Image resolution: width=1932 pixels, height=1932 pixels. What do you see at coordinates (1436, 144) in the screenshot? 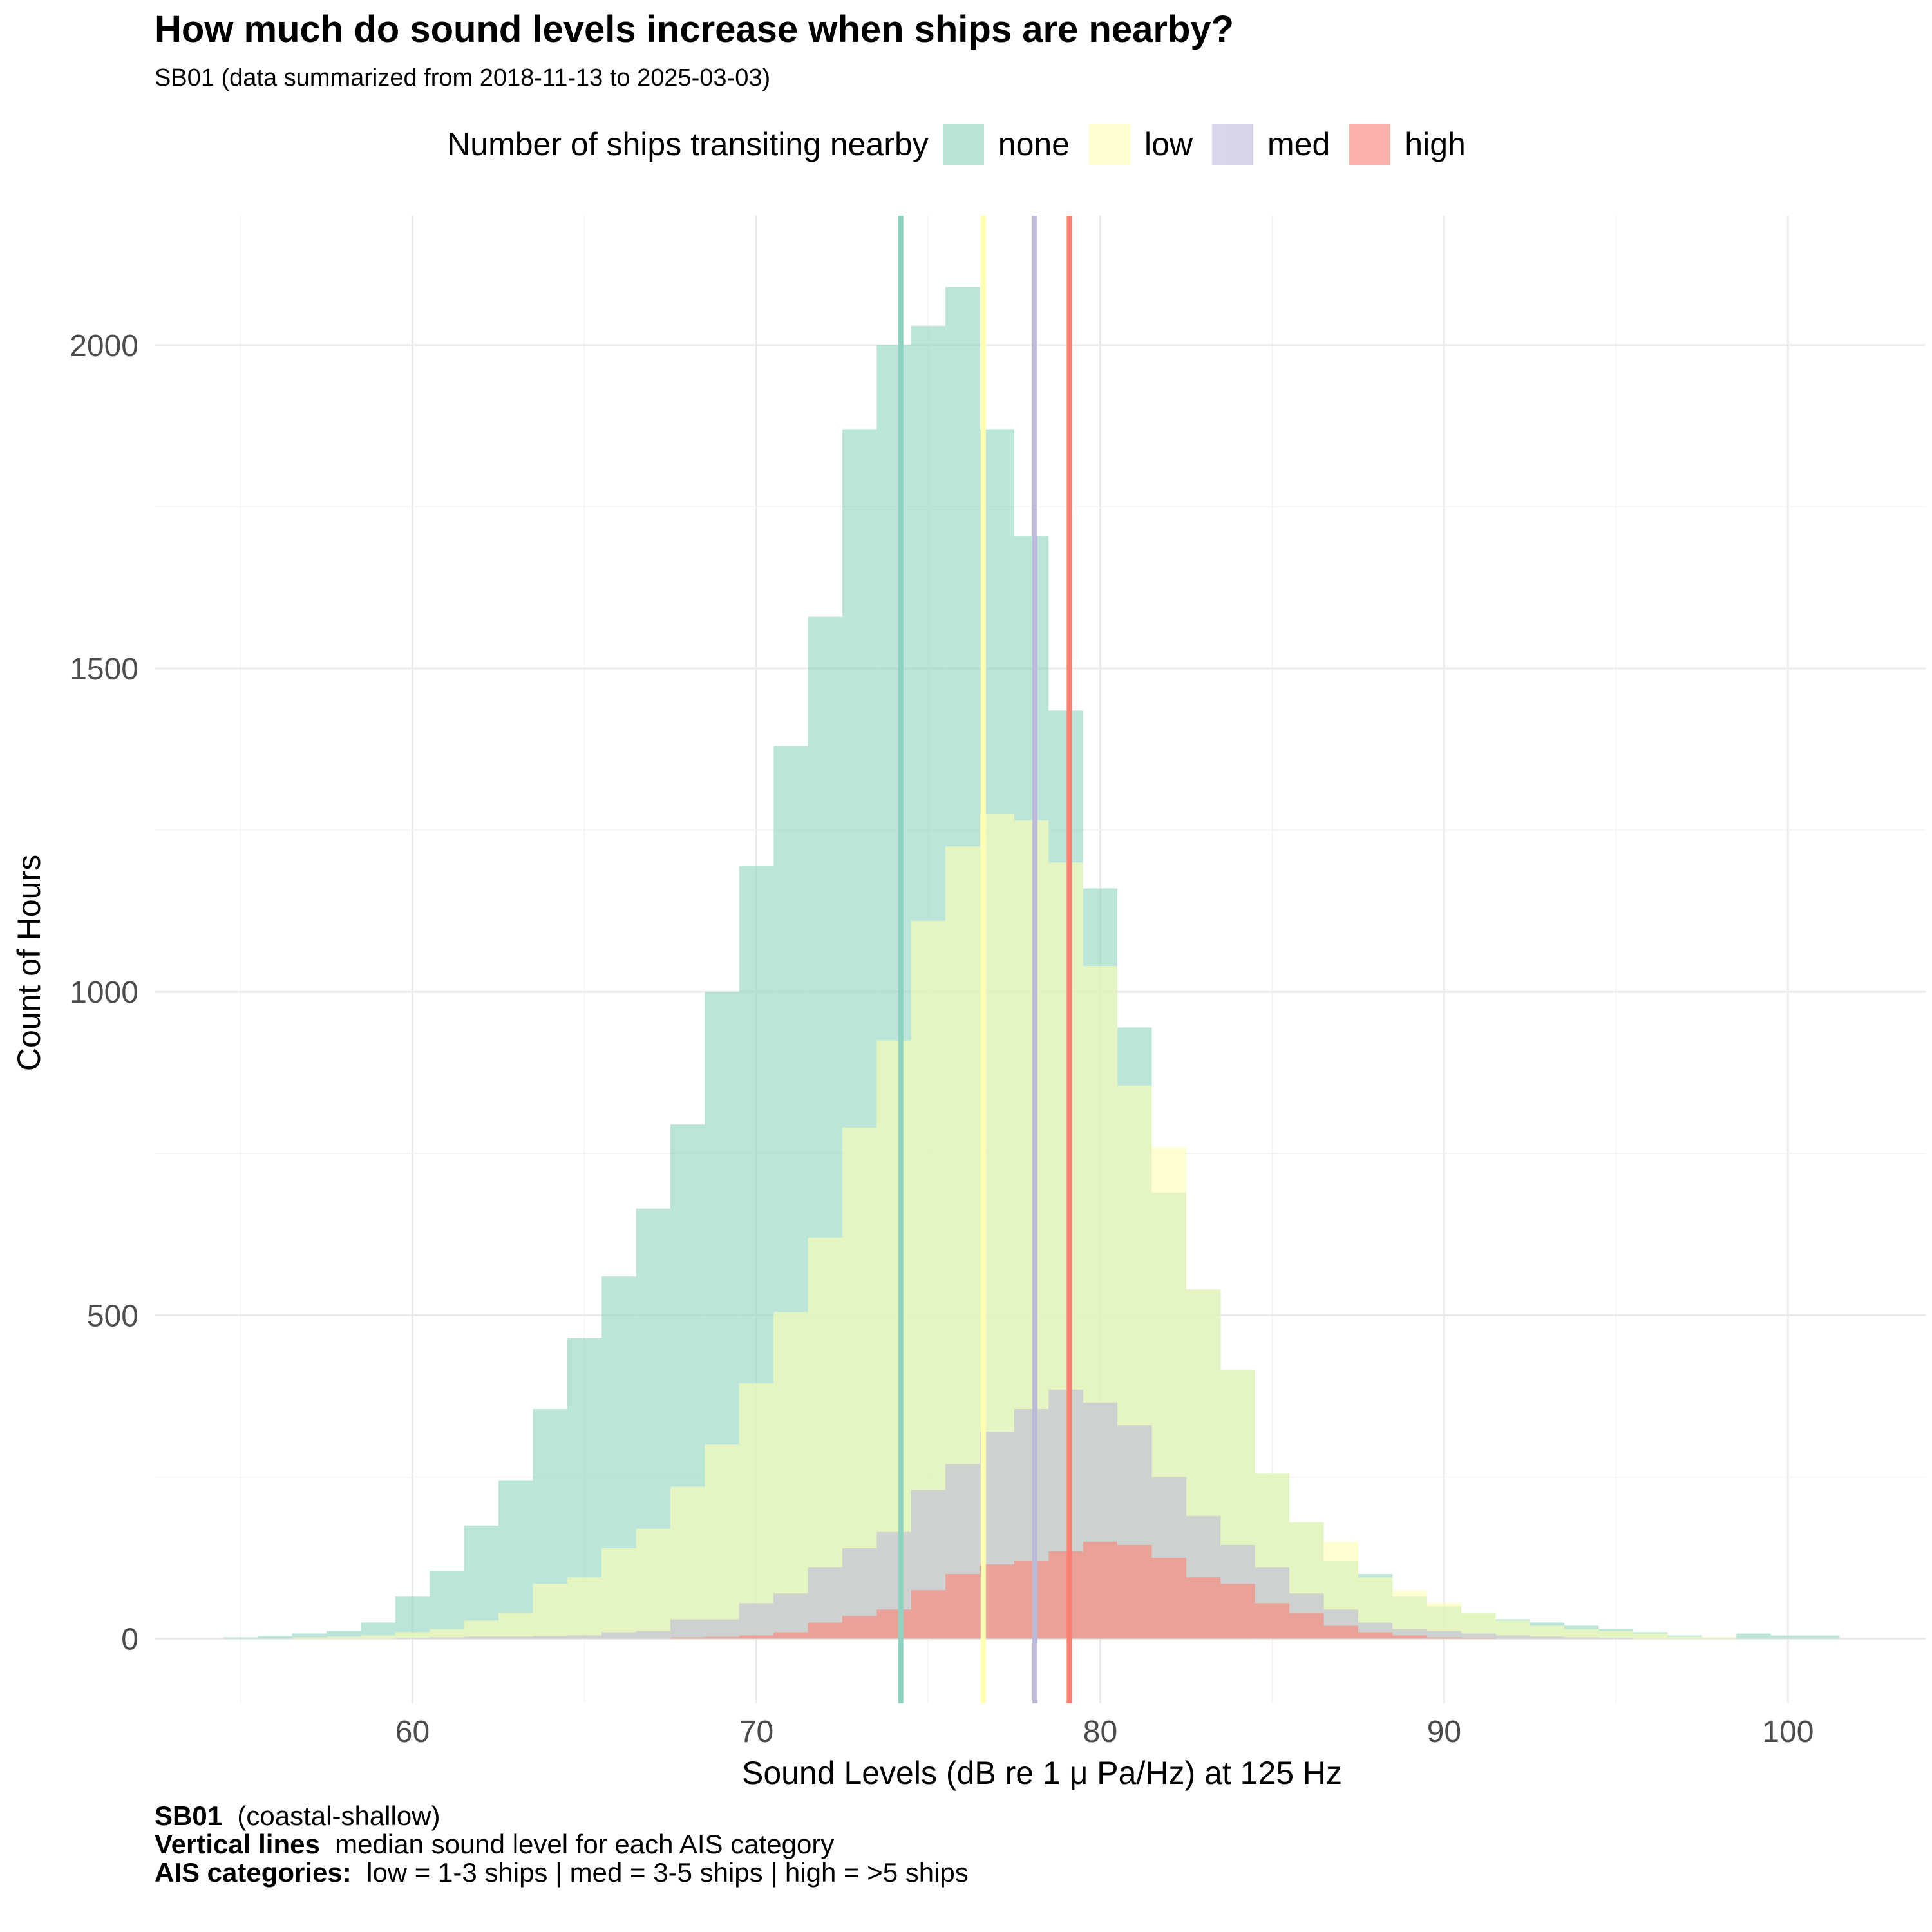
I see `legend-label-high: high` at bounding box center [1436, 144].